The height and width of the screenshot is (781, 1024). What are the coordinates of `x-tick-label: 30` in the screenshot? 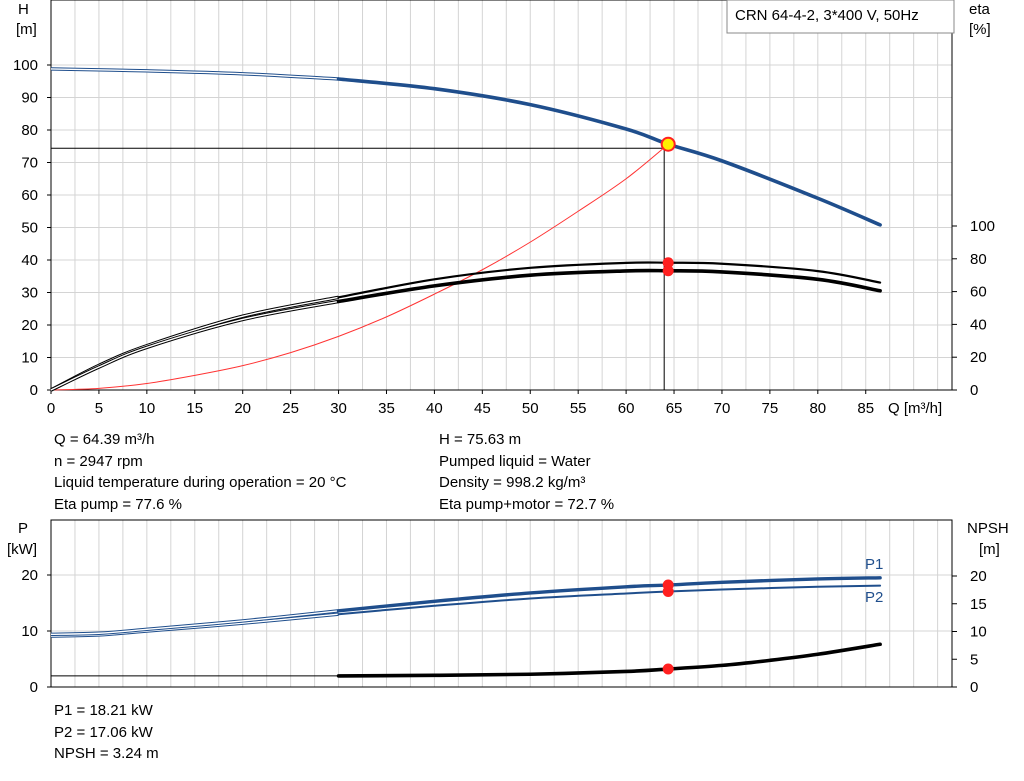 It's located at (338, 408).